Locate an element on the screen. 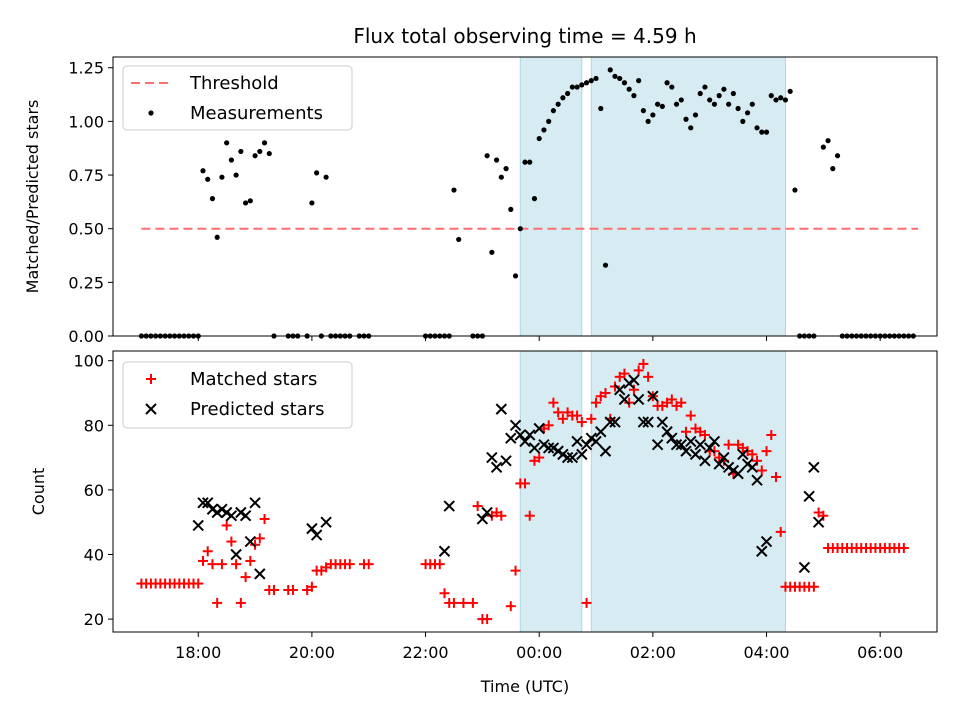 Image resolution: width=960 pixels, height=720 pixels. x-tick-label: 18:00 is located at coordinates (198, 652).